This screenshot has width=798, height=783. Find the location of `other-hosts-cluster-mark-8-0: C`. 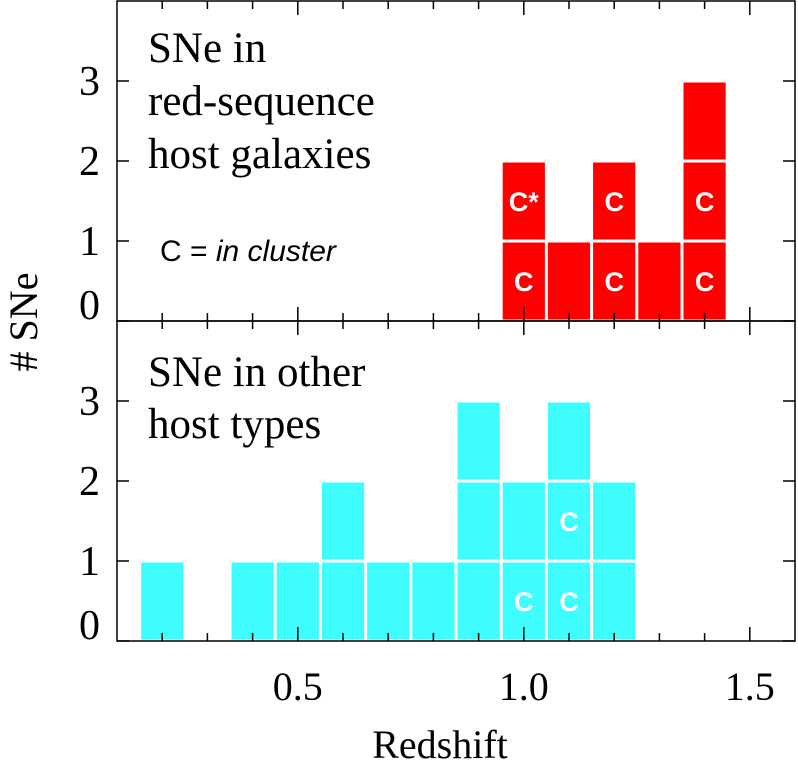

other-hosts-cluster-mark-8-0: C is located at coordinates (569, 602).